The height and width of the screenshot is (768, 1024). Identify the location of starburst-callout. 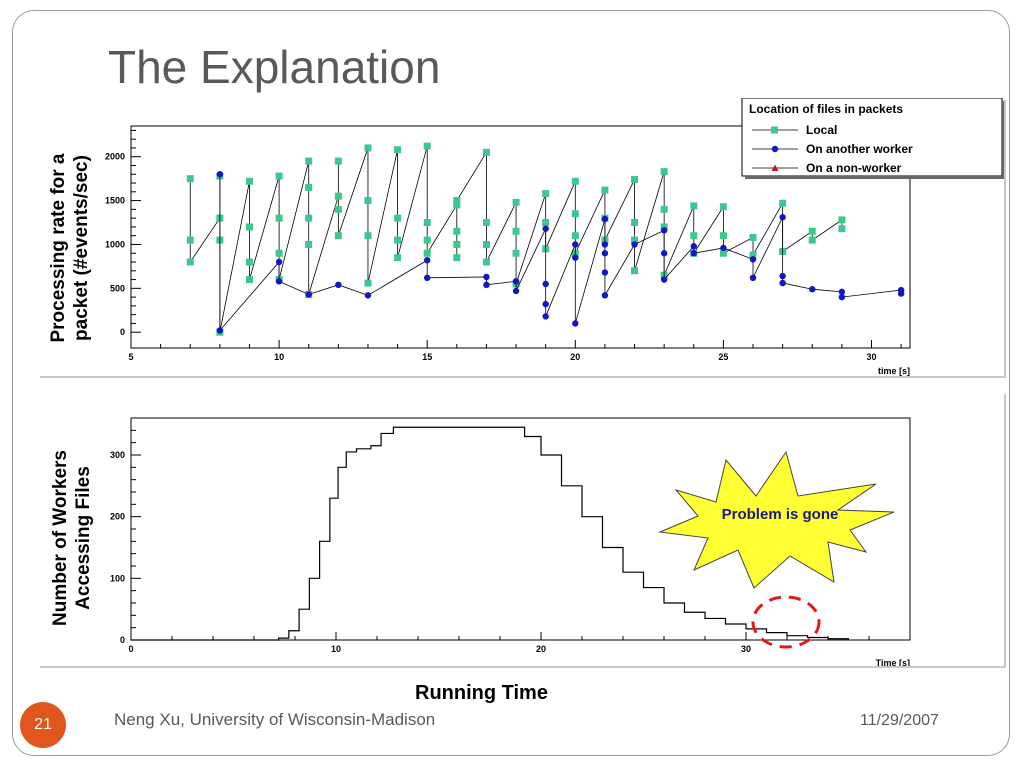
(776, 519).